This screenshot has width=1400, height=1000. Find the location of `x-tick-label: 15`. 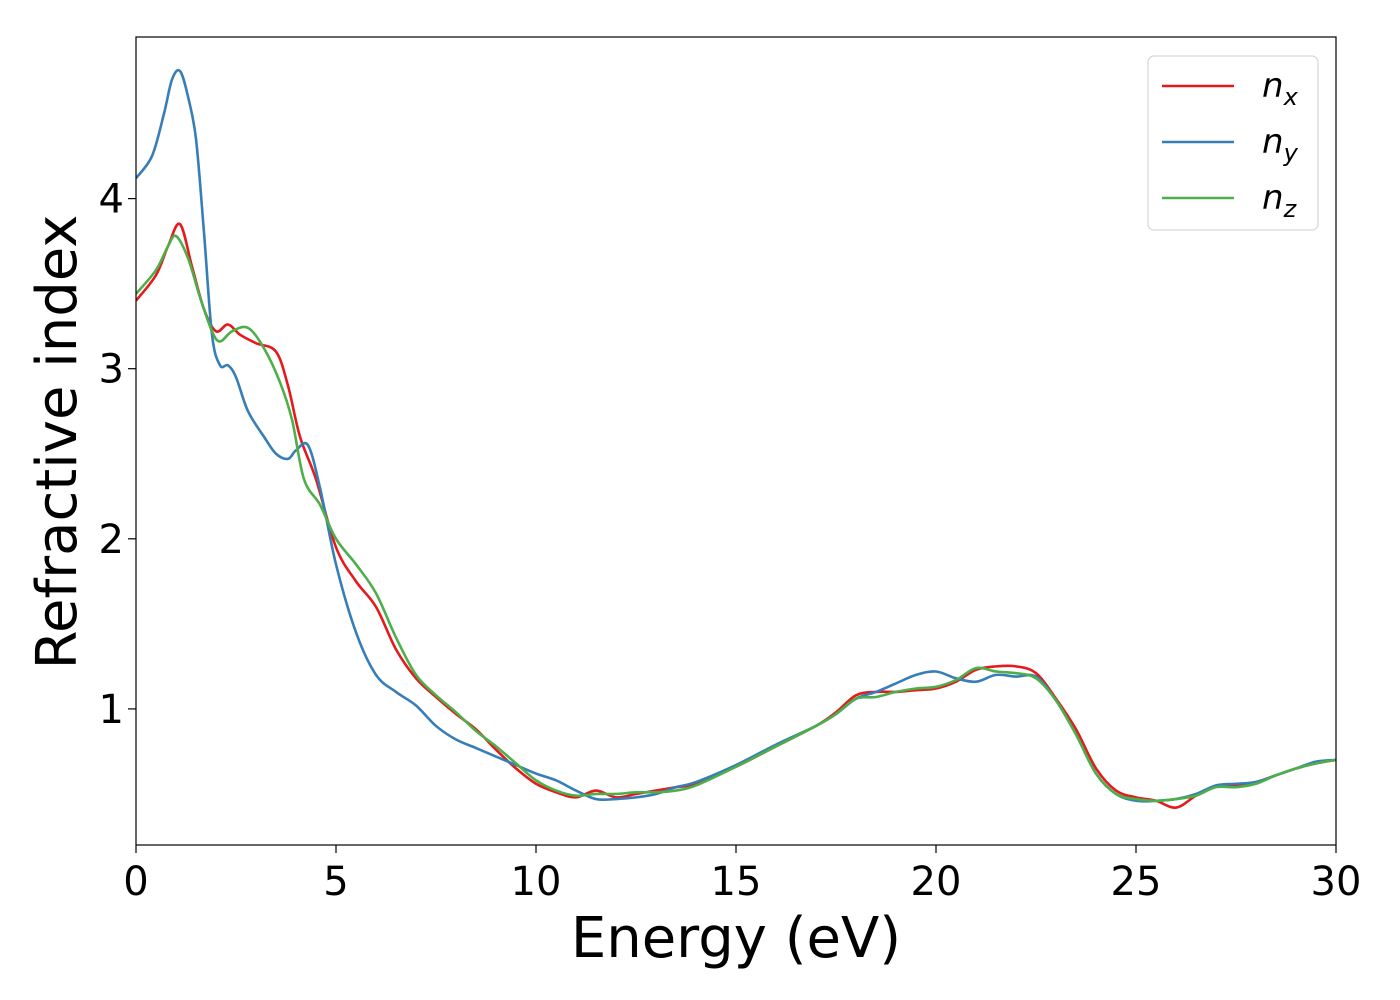

x-tick-label: 15 is located at coordinates (736, 882).